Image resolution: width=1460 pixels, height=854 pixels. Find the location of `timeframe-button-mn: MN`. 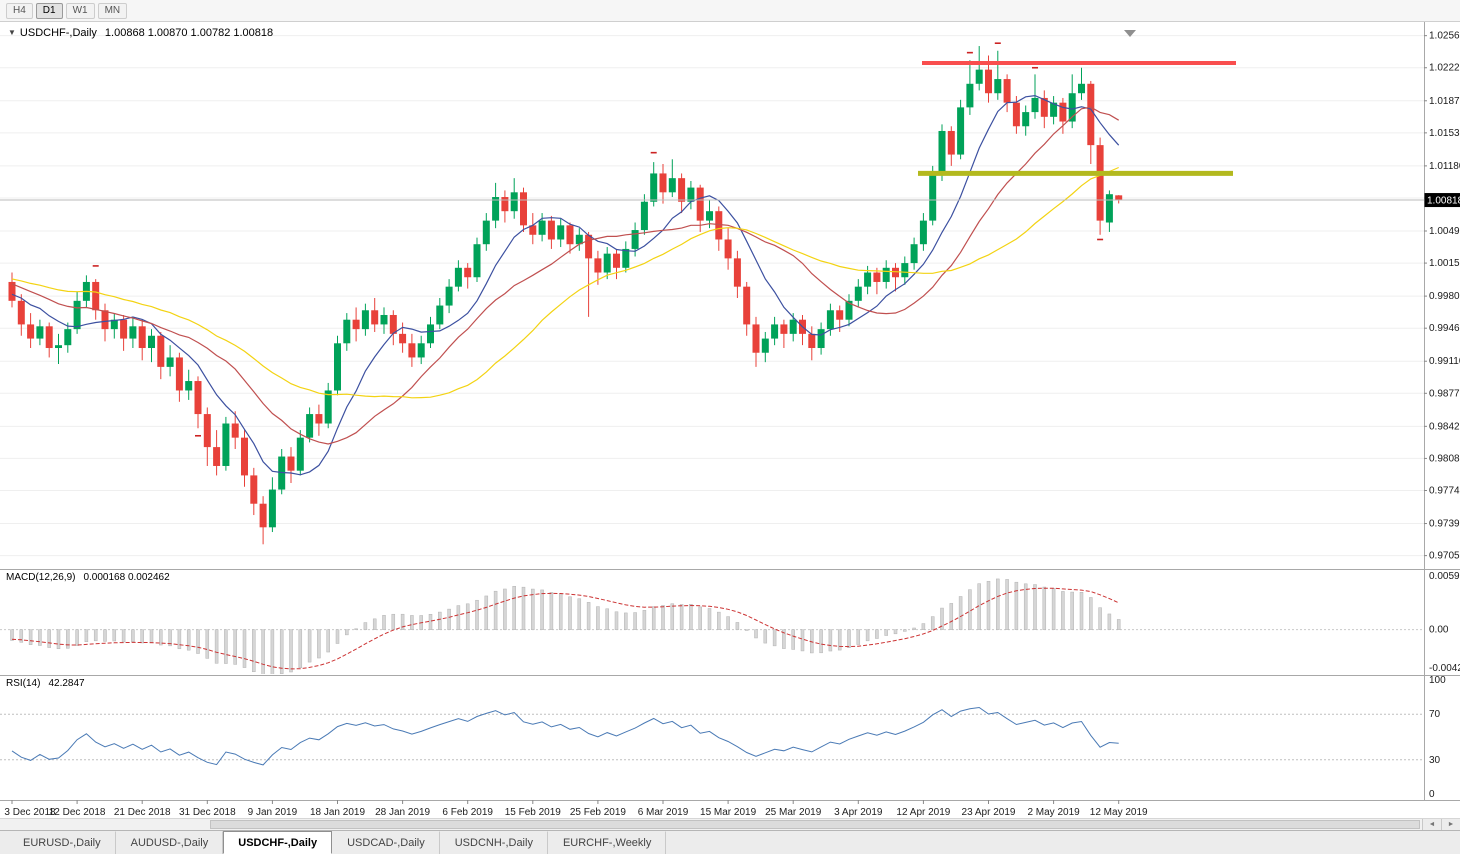

timeframe-button-mn: MN is located at coordinates (112, 10).